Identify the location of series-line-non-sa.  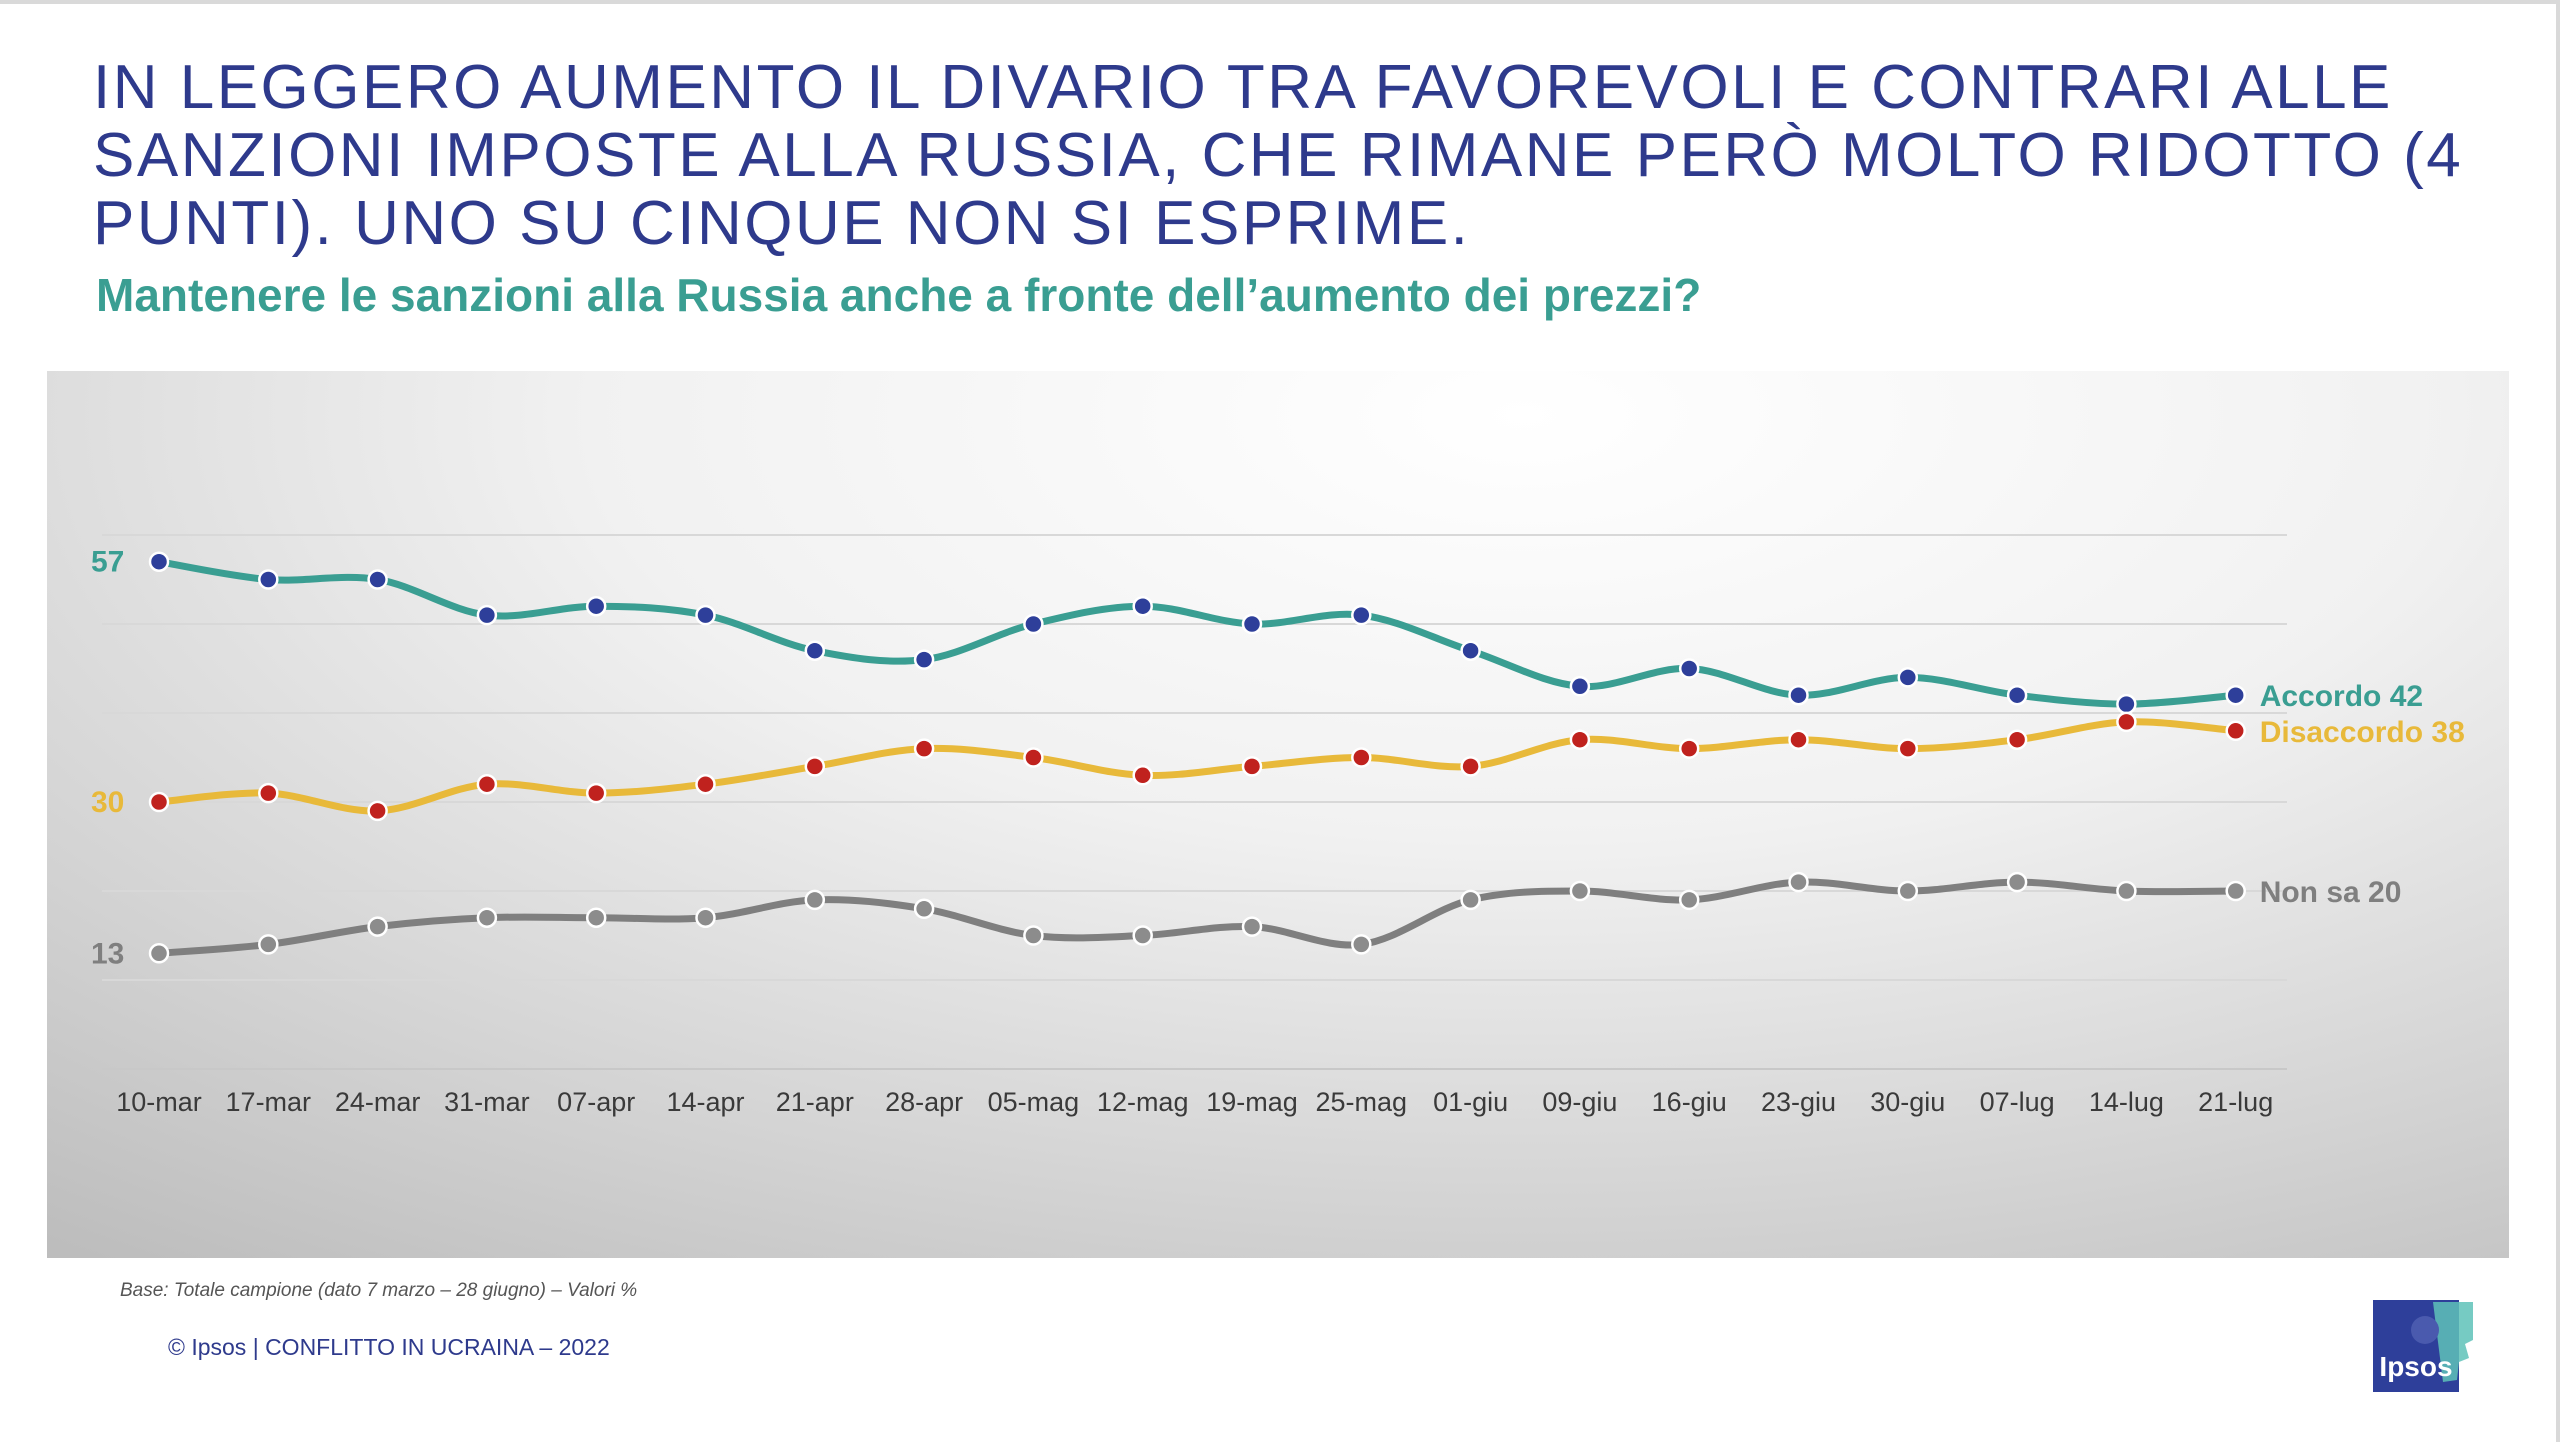
(1197, 917).